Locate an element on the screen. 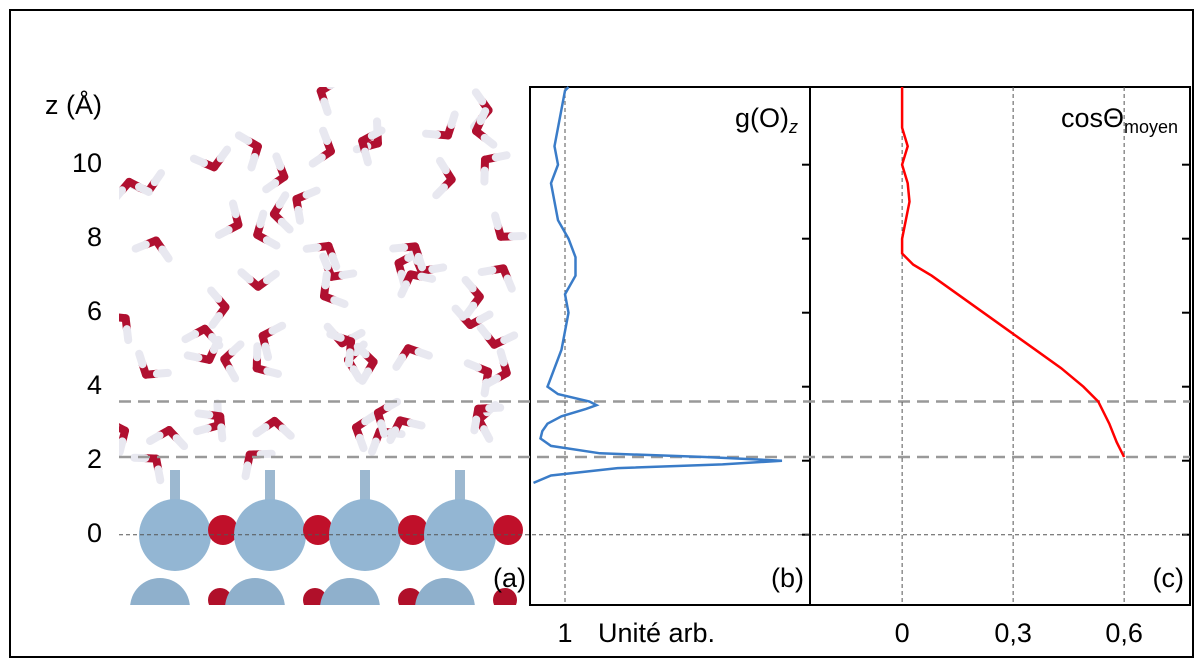  y-tick-label: 8 is located at coordinates (94, 237).